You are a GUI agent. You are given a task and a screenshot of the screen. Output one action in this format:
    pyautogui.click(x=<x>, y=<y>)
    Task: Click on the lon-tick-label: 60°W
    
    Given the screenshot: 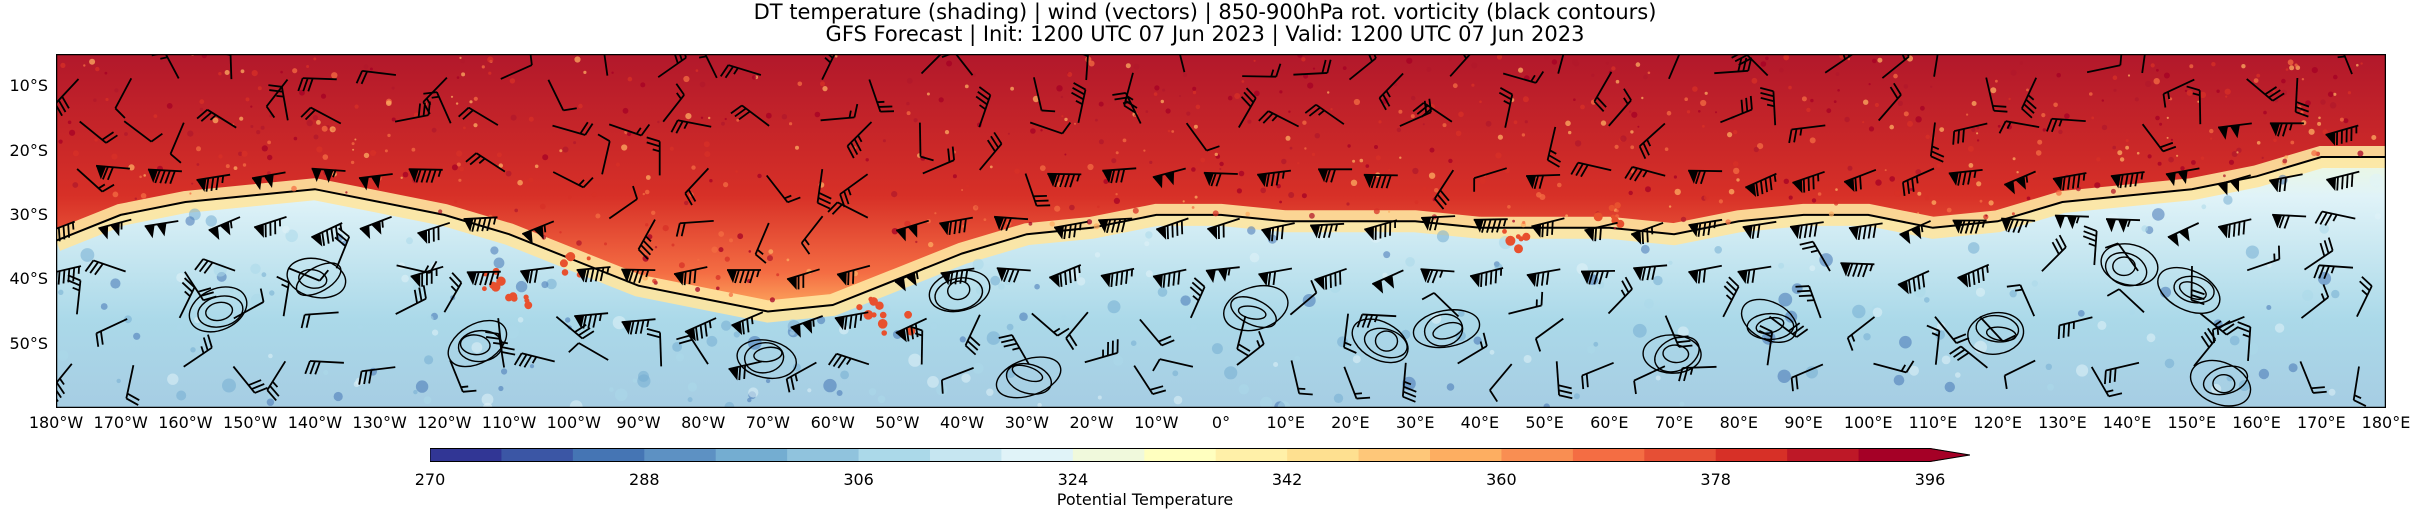 What is the action you would take?
    pyautogui.click(x=832, y=422)
    